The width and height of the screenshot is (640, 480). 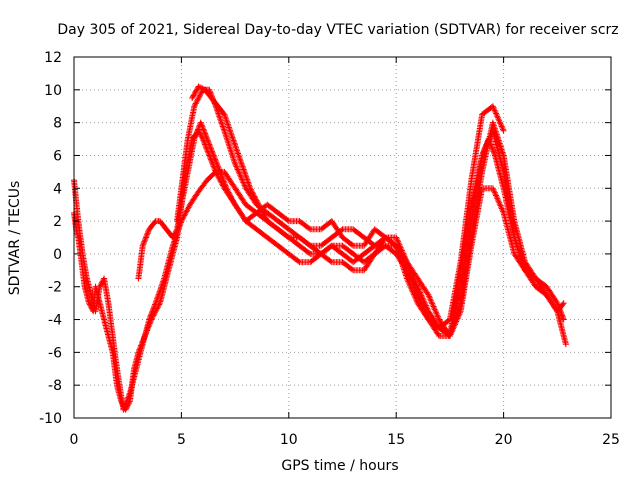 I want to click on x-tick-label: 0, so click(x=74, y=440).